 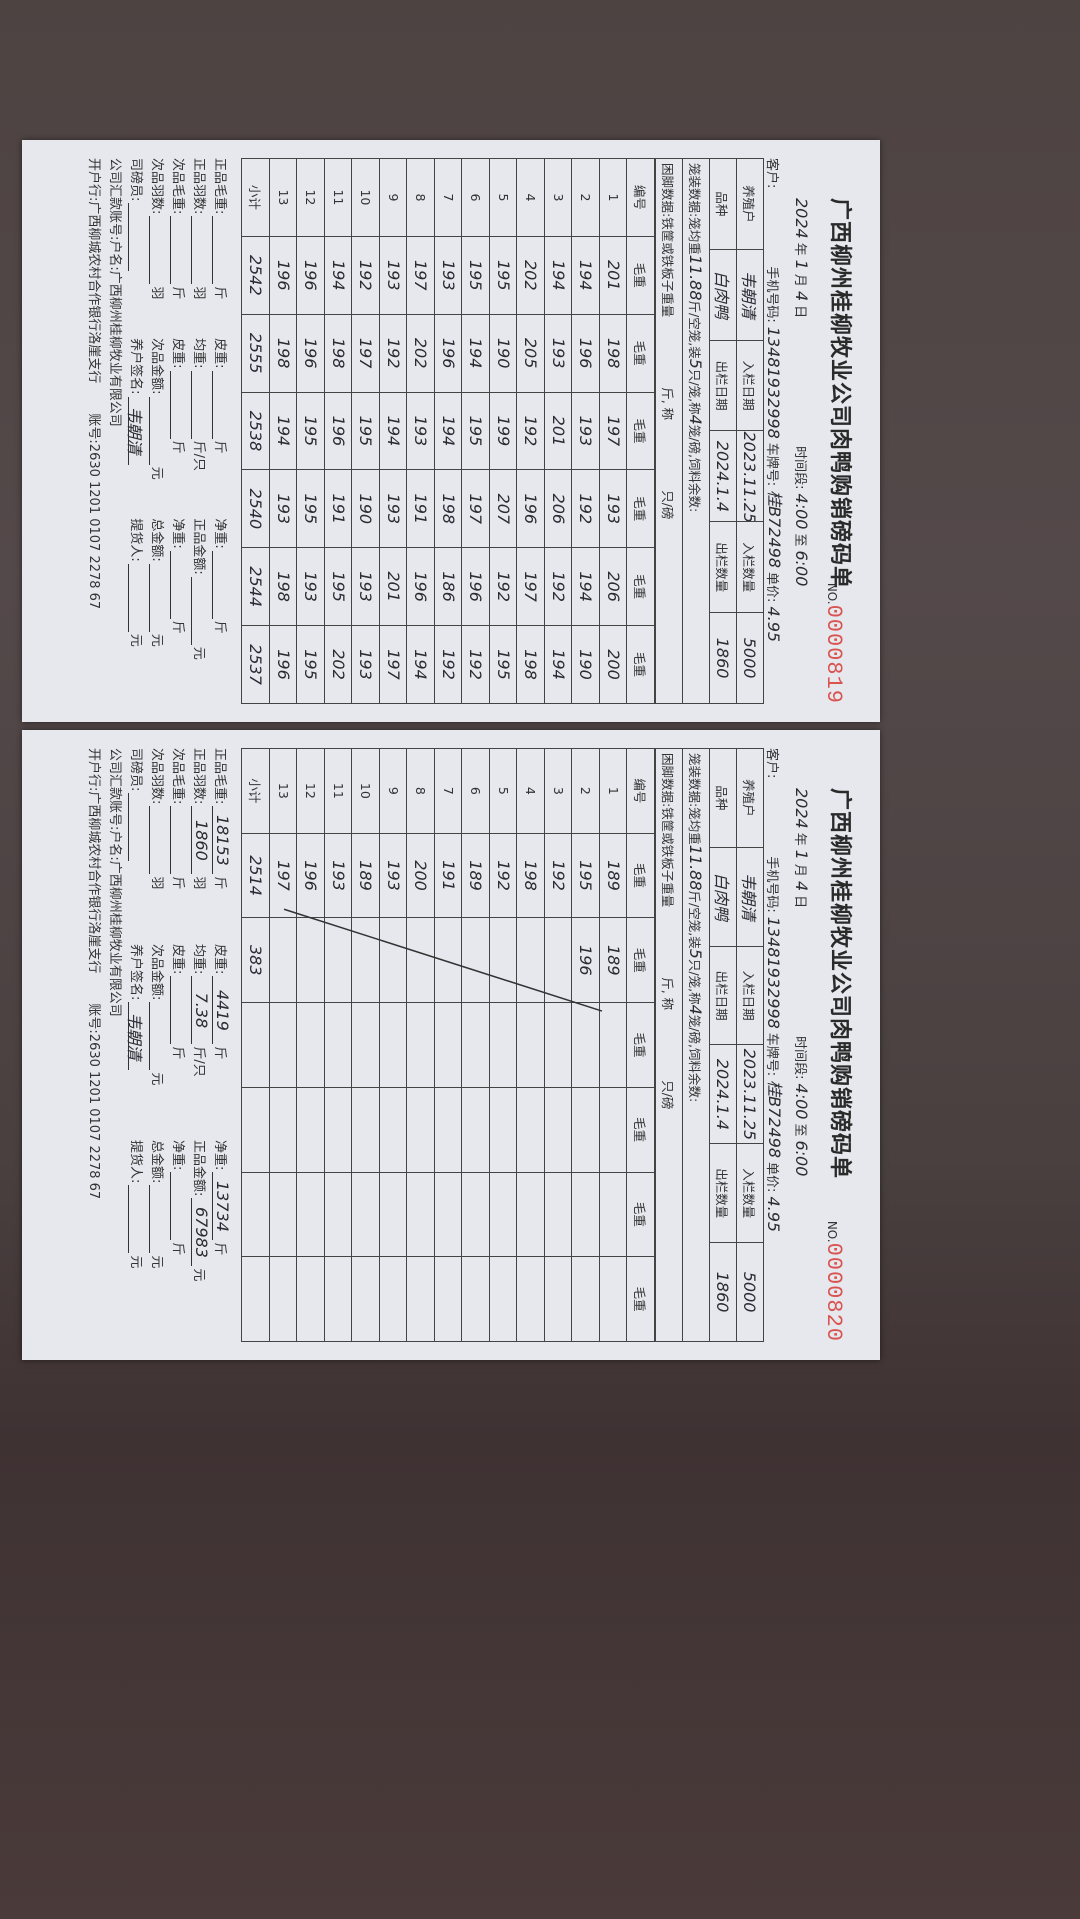 What do you see at coordinates (832, 593) in the screenshot?
I see `serial-label: NO.` at bounding box center [832, 593].